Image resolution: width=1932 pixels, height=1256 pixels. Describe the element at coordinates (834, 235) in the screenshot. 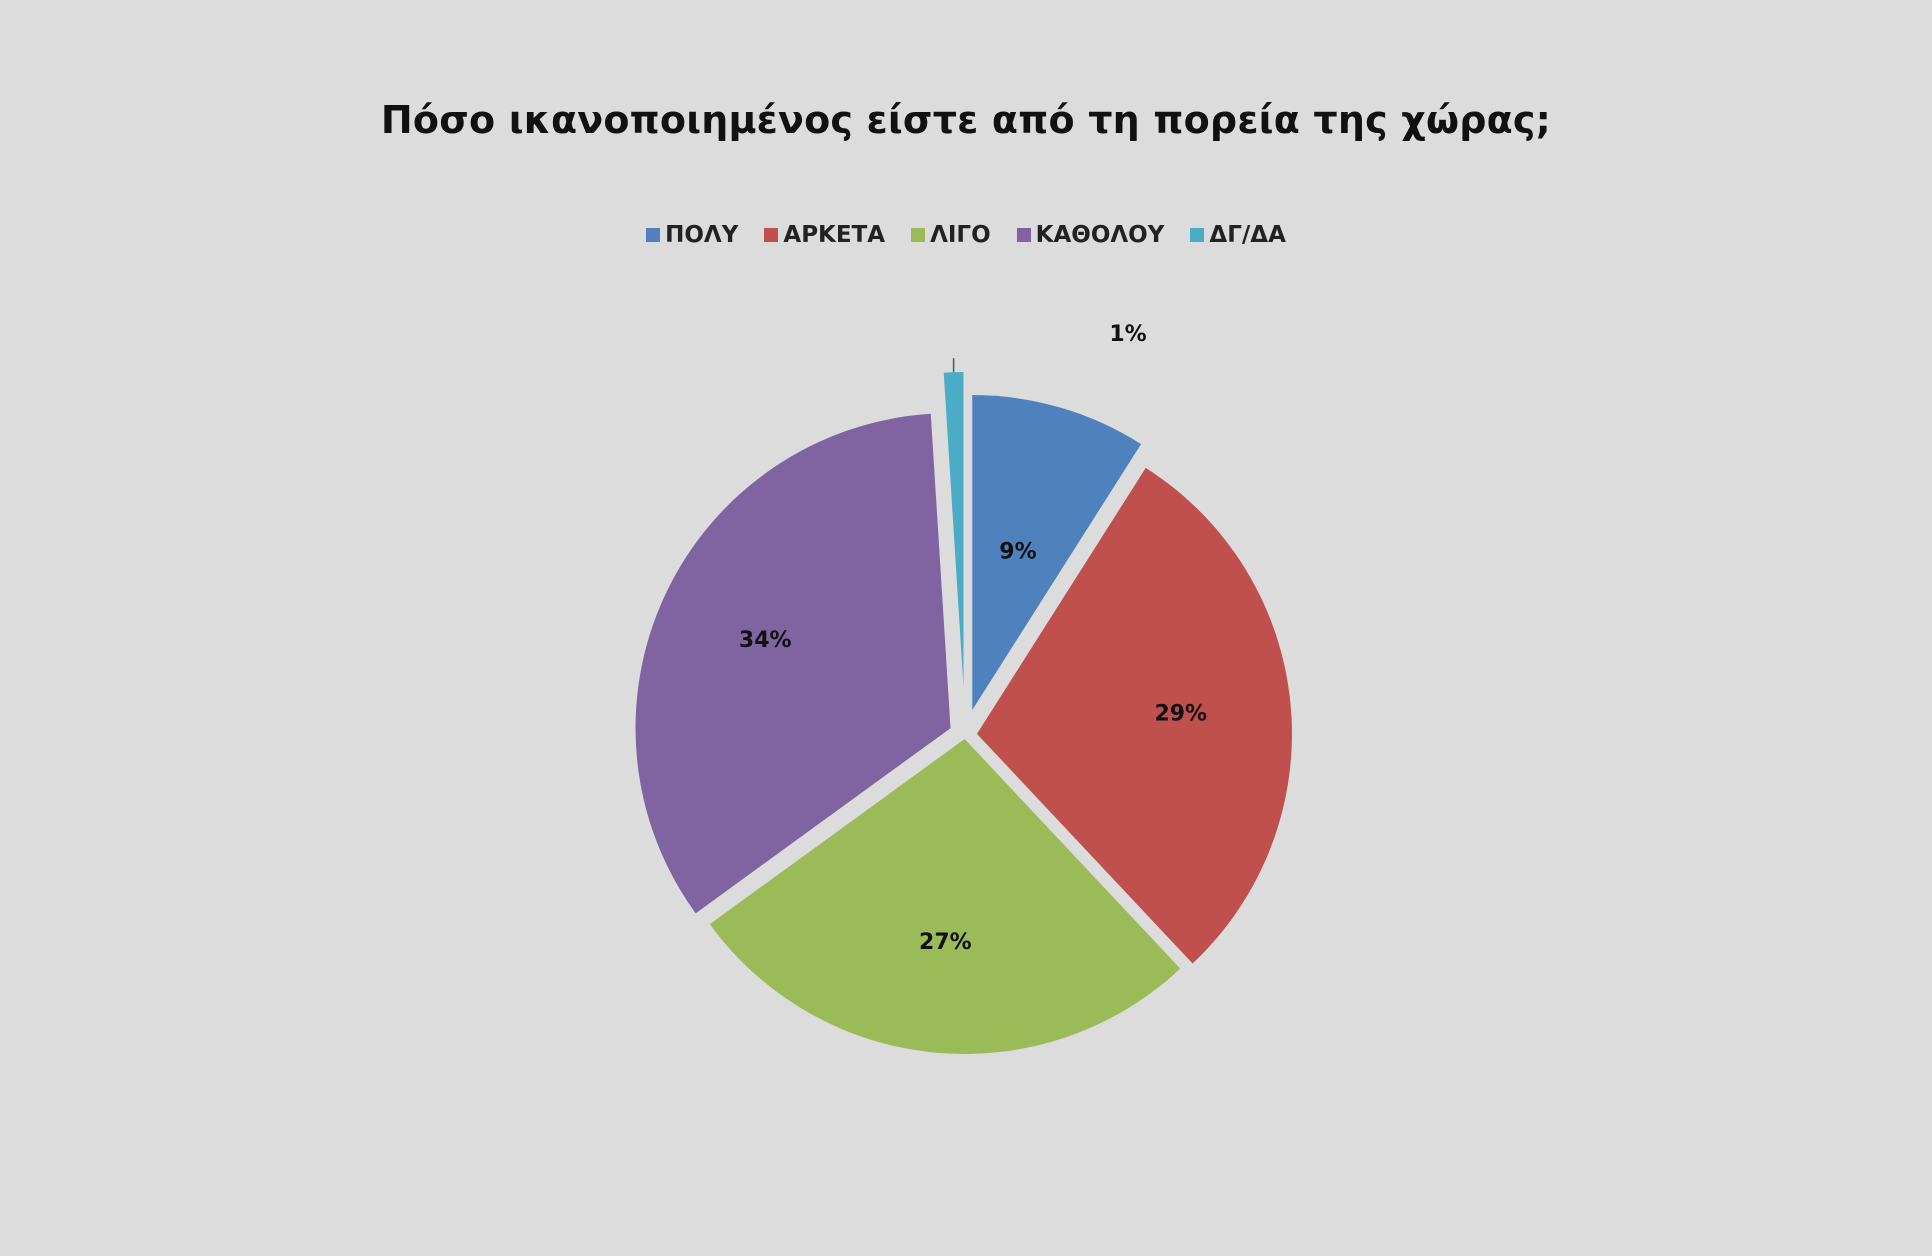

I see `legend-label: ΑΡΚΕΤΑ` at that location.